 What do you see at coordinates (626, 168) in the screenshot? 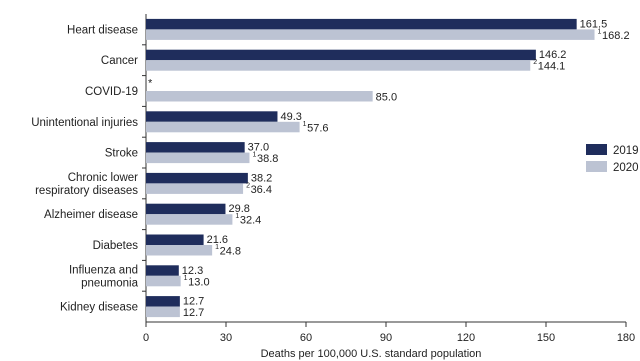
I see `legend-label: 2020` at bounding box center [626, 168].